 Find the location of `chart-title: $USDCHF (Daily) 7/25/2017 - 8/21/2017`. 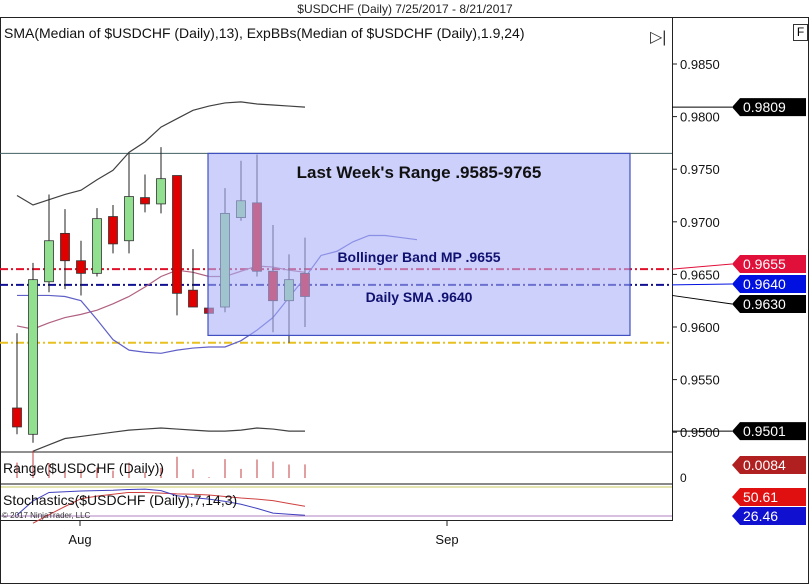

chart-title: $USDCHF (Daily) 7/25/2017 - 8/21/2017 is located at coordinates (405, 9).